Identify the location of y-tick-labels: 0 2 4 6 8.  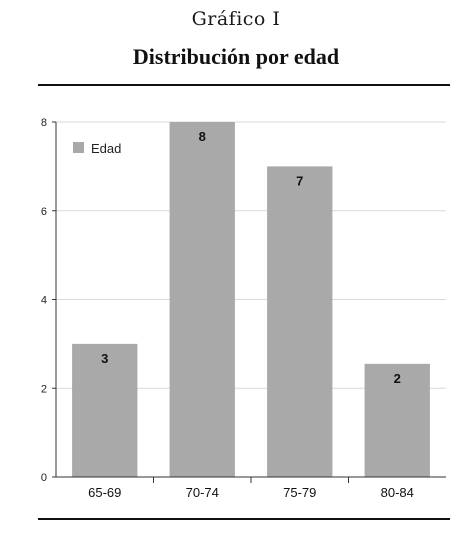
(44, 300).